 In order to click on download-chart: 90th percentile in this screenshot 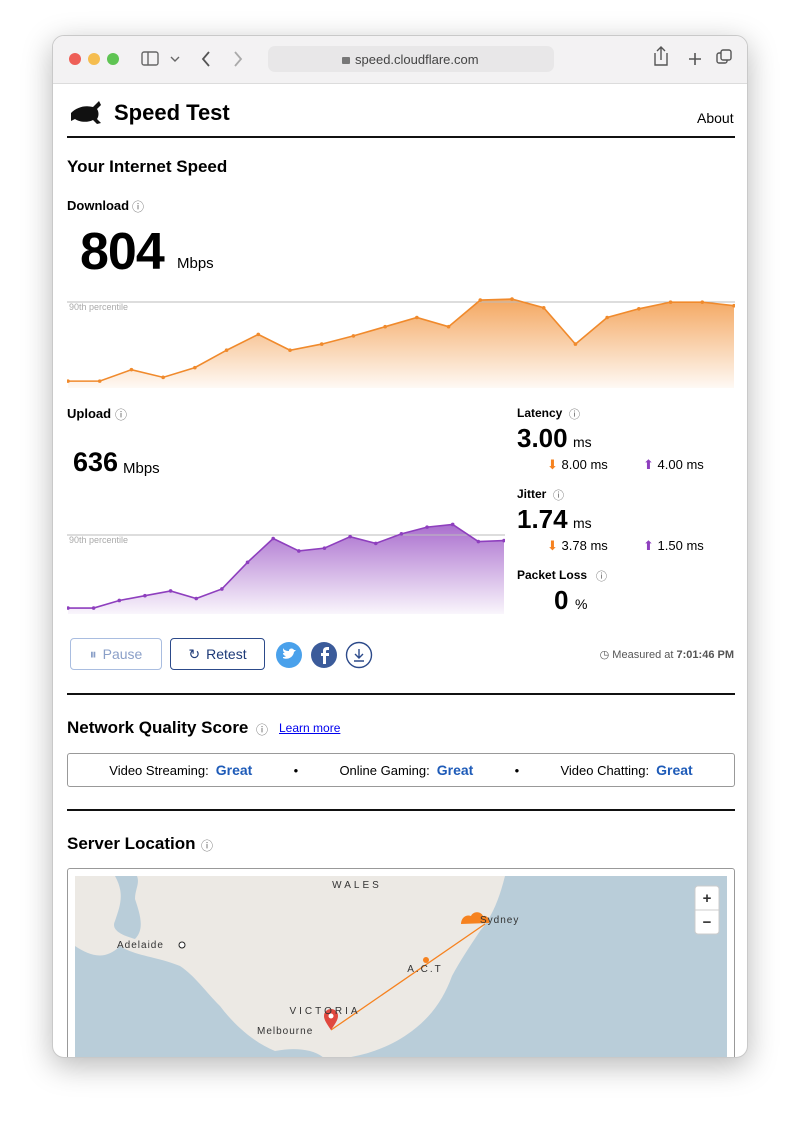, I will do `click(401, 342)`.